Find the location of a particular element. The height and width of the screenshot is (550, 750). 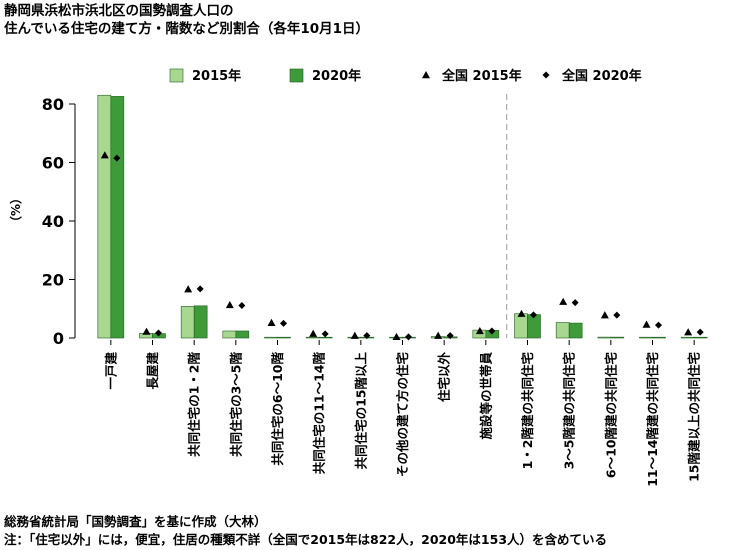

y-tick-label-40: 40 is located at coordinates (53, 221).